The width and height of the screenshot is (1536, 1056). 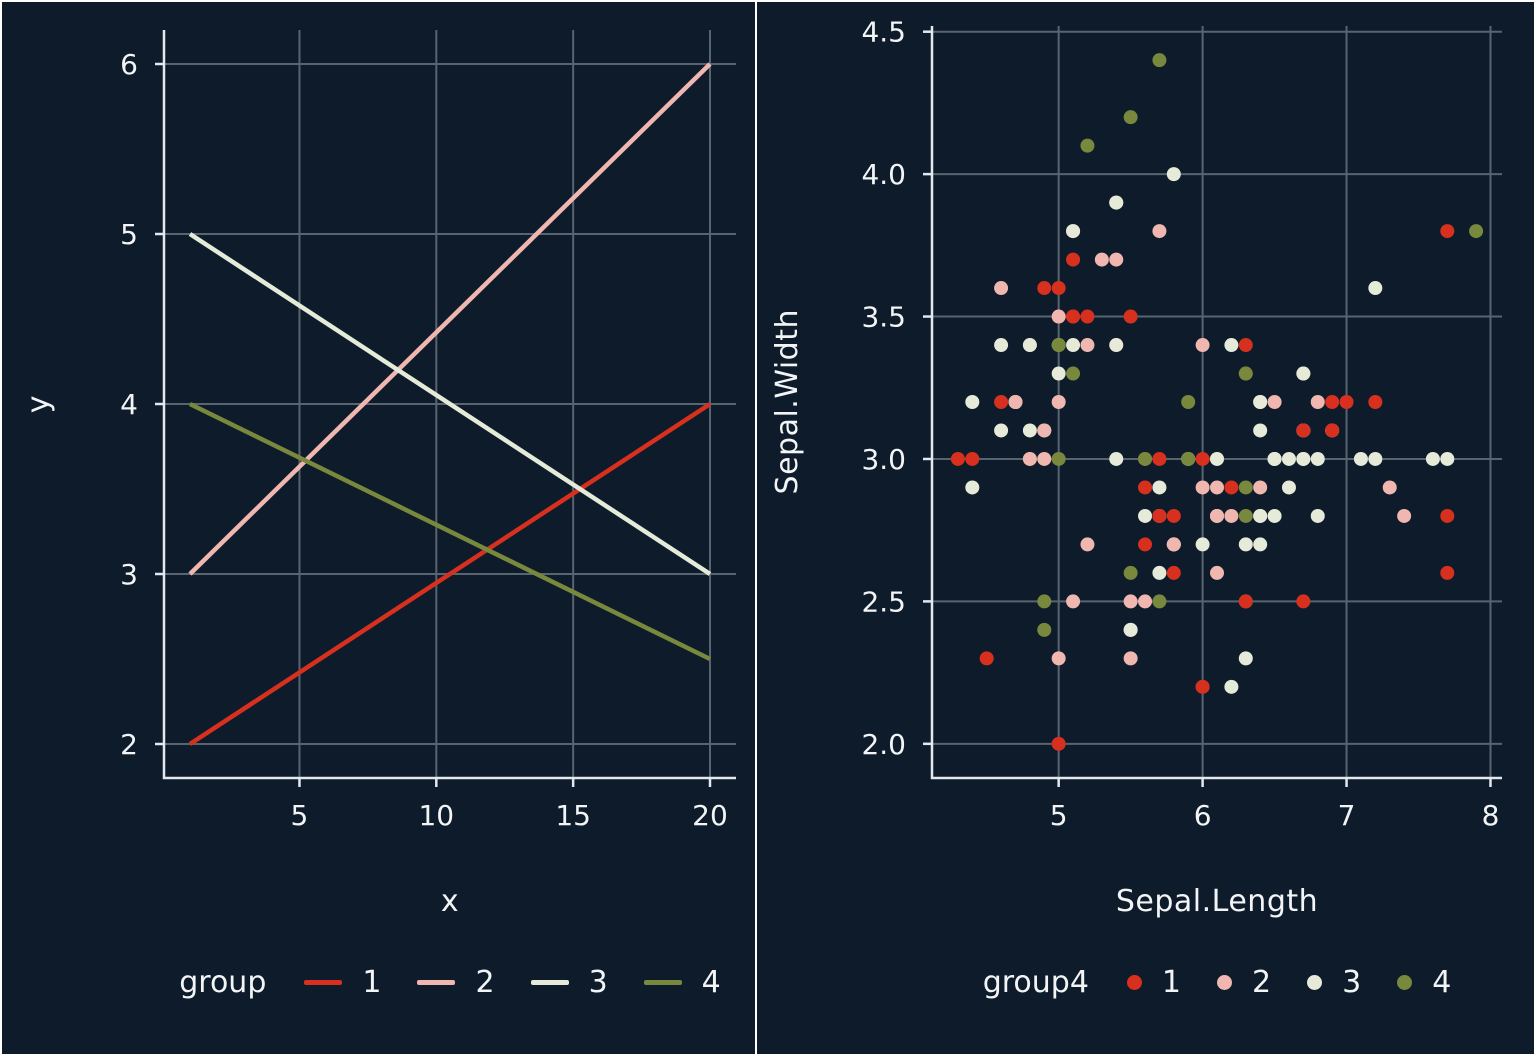 I want to click on y-tick-label: 4.0, so click(x=883, y=174).